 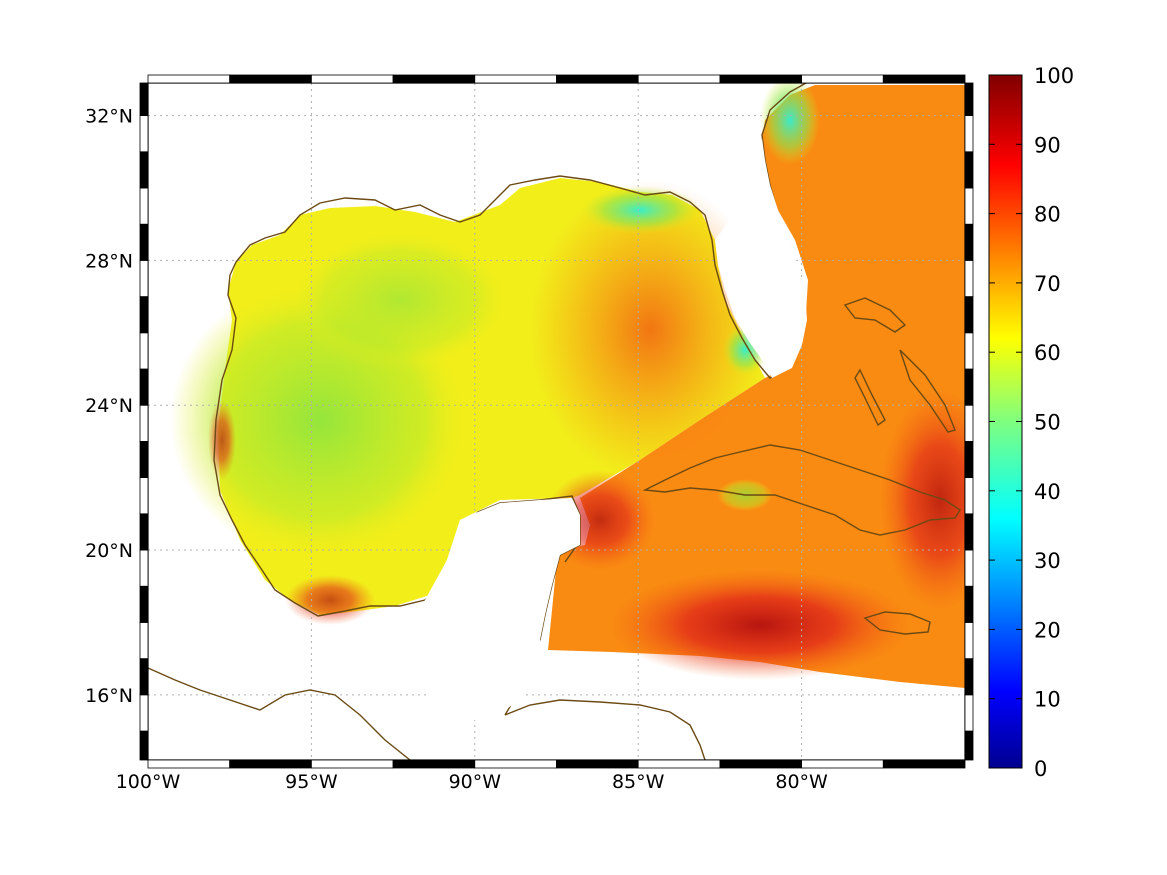 What do you see at coordinates (1054, 76) in the screenshot?
I see `colorbar-tick-label: 100` at bounding box center [1054, 76].